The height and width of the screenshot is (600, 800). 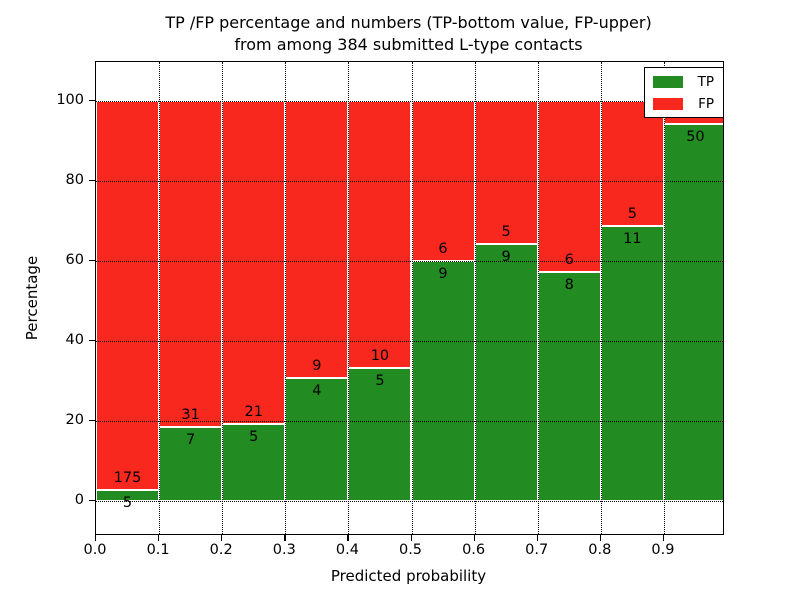 What do you see at coordinates (347, 550) in the screenshot?
I see `x-tick-label: 0.4` at bounding box center [347, 550].